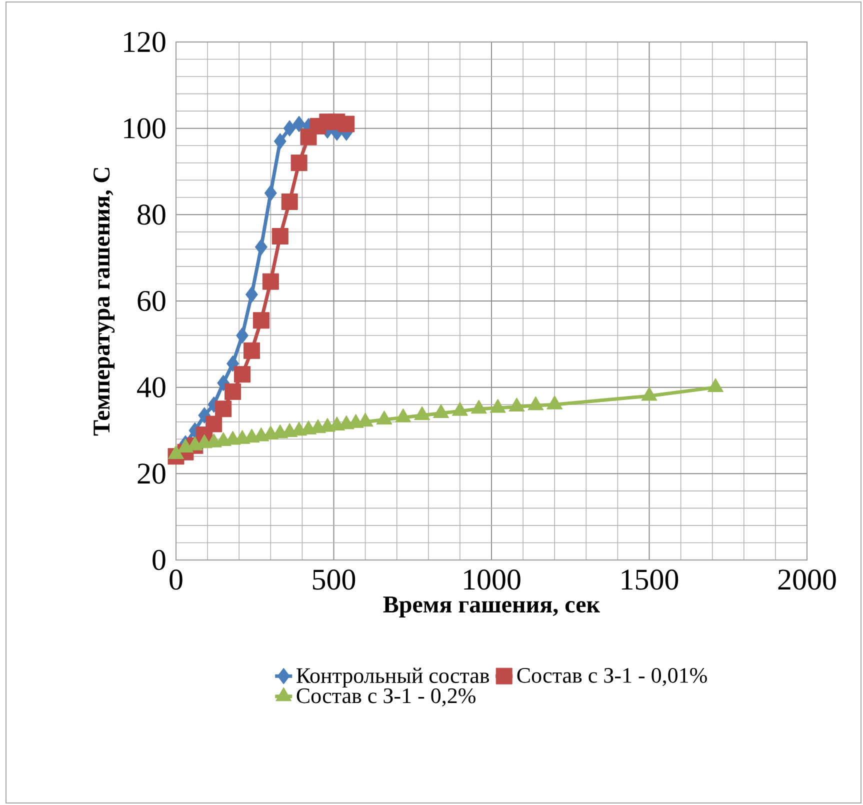 The height and width of the screenshot is (805, 863). I want to click on x-axis-title: Время гашения, сек, so click(491, 607).